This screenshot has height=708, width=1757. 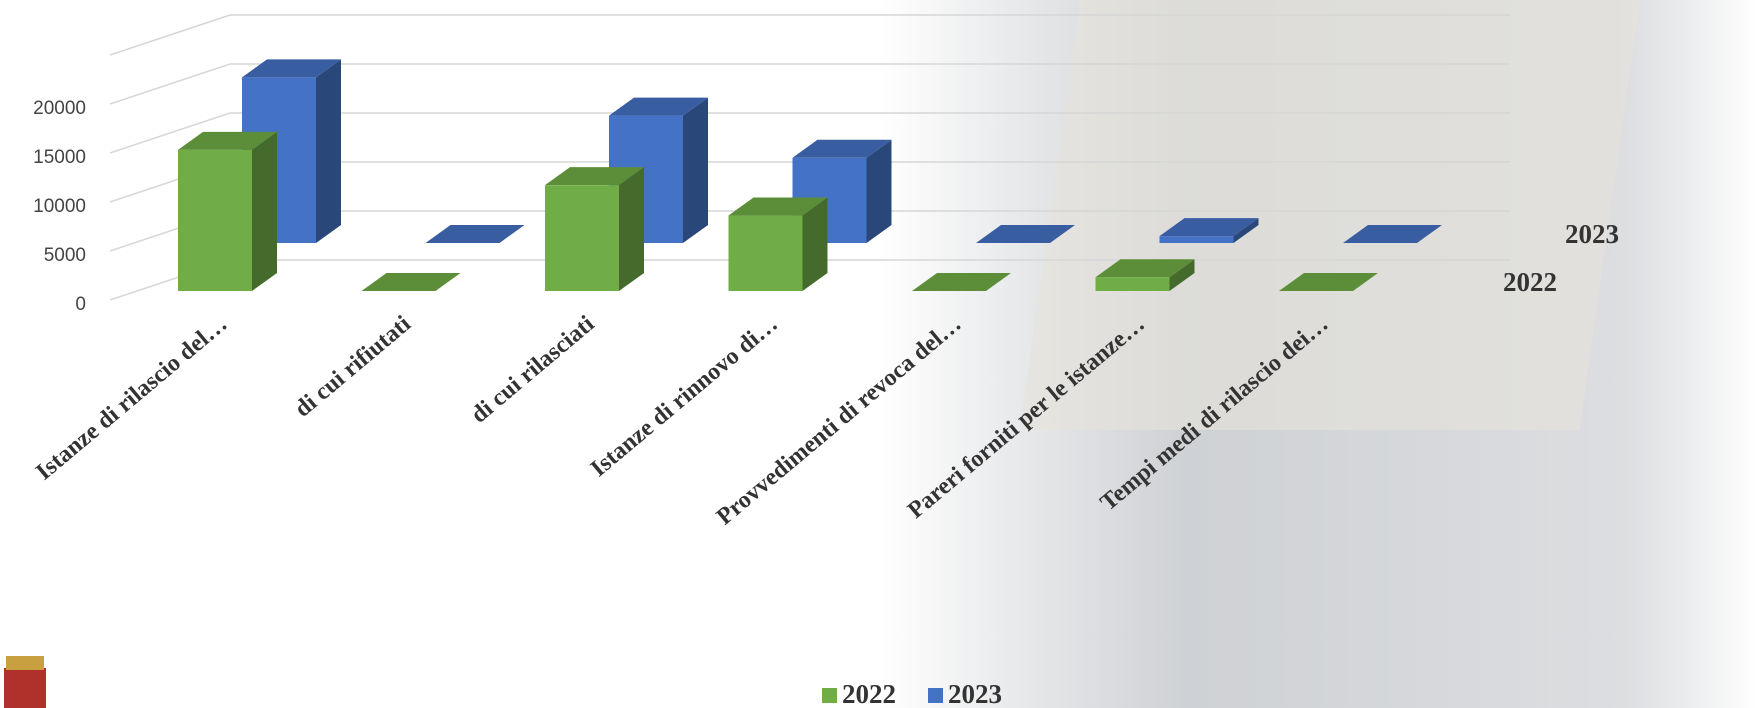 What do you see at coordinates (65, 255) in the screenshot?
I see `y-tick-label: 5000` at bounding box center [65, 255].